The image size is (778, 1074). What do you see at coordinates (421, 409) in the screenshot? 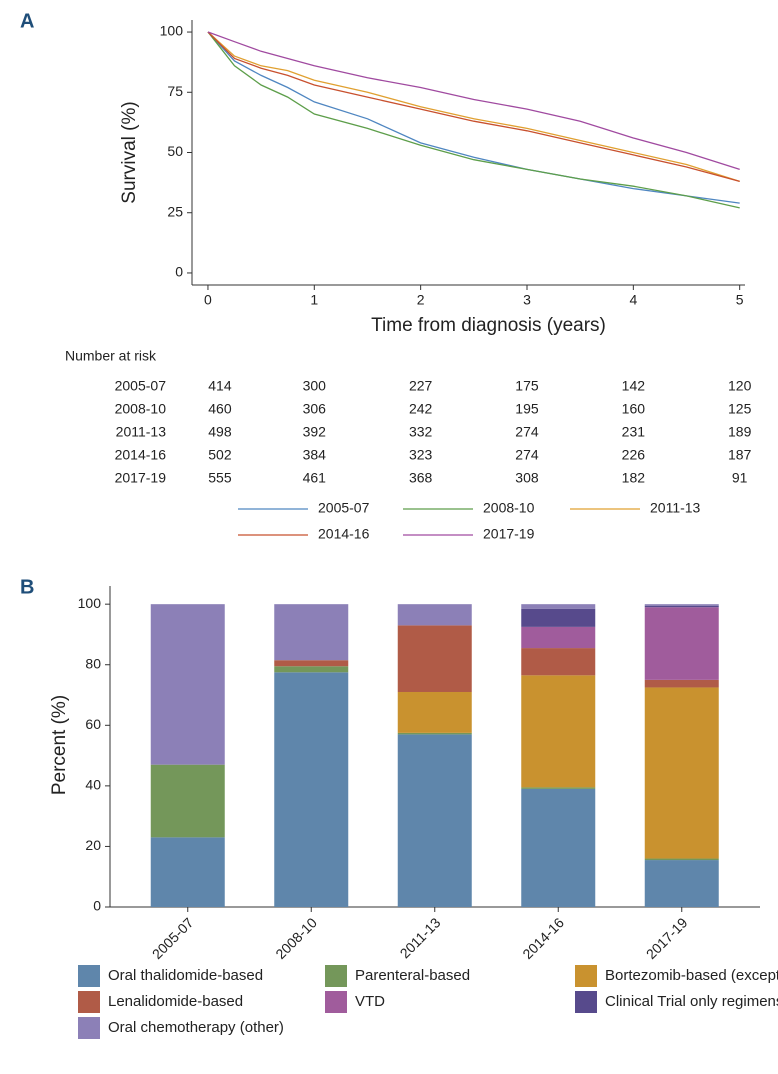
I see `risk-value: 242` at bounding box center [421, 409].